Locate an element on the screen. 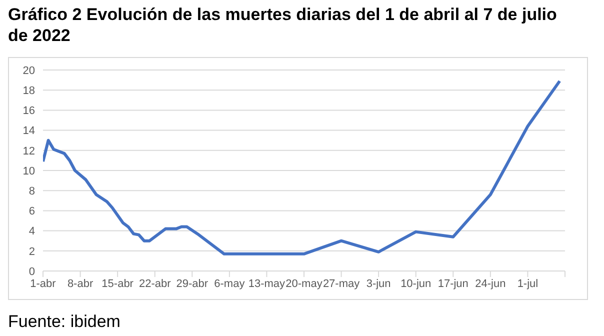 The width and height of the screenshot is (604, 336). x-tick-label: 17-jun is located at coordinates (453, 284).